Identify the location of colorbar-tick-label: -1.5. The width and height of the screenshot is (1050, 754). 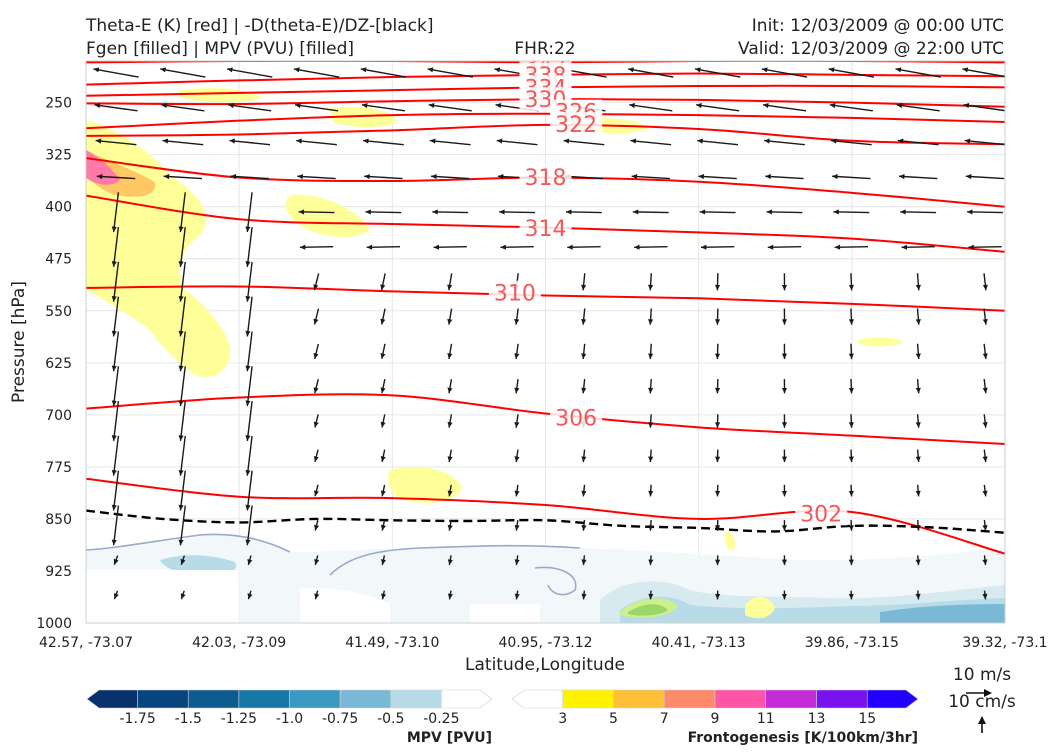
(188, 719).